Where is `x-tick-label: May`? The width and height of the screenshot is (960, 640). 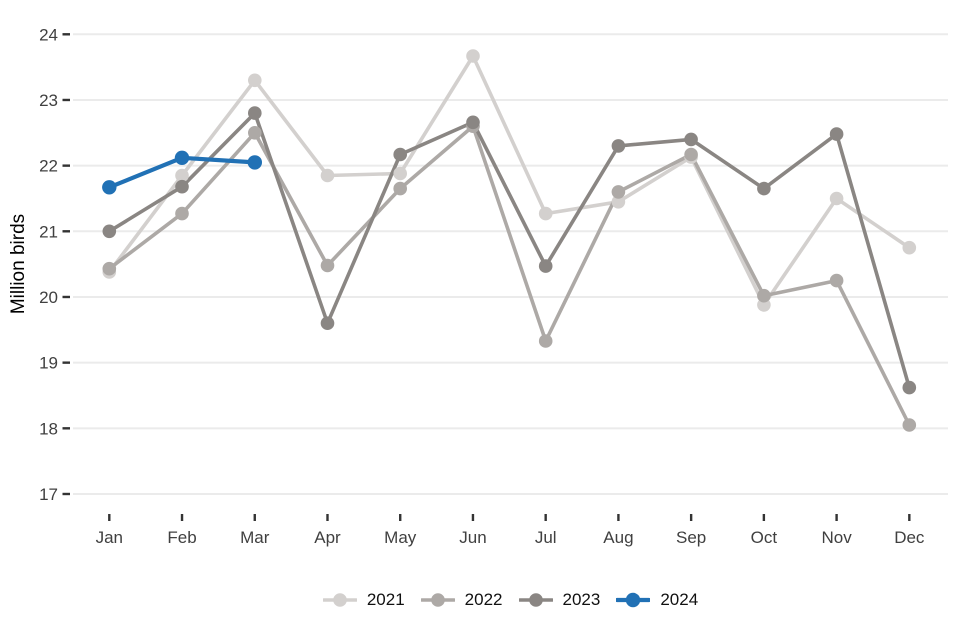
x-tick-label: May is located at coordinates (400, 537).